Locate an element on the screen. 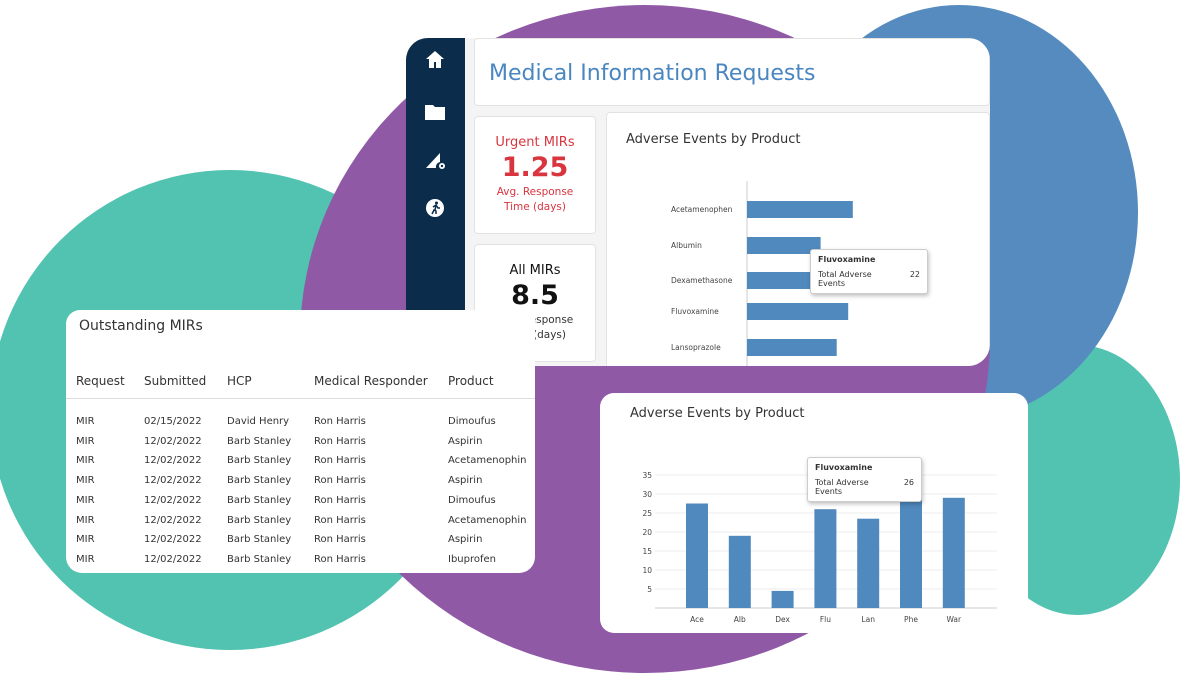 This screenshot has height=675, width=1200. category-label: Fluvoxamine is located at coordinates (695, 311).